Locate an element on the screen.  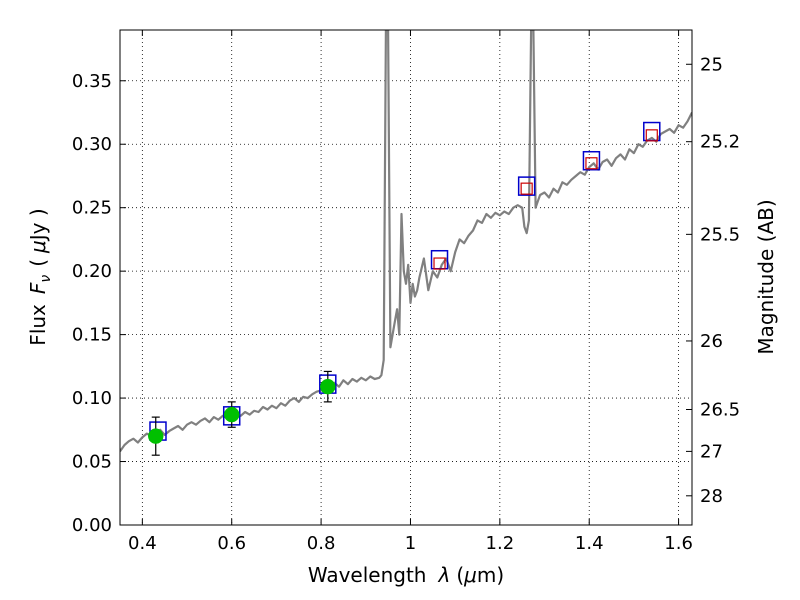
y2-tick-label: 25.2 is located at coordinates (720, 142).